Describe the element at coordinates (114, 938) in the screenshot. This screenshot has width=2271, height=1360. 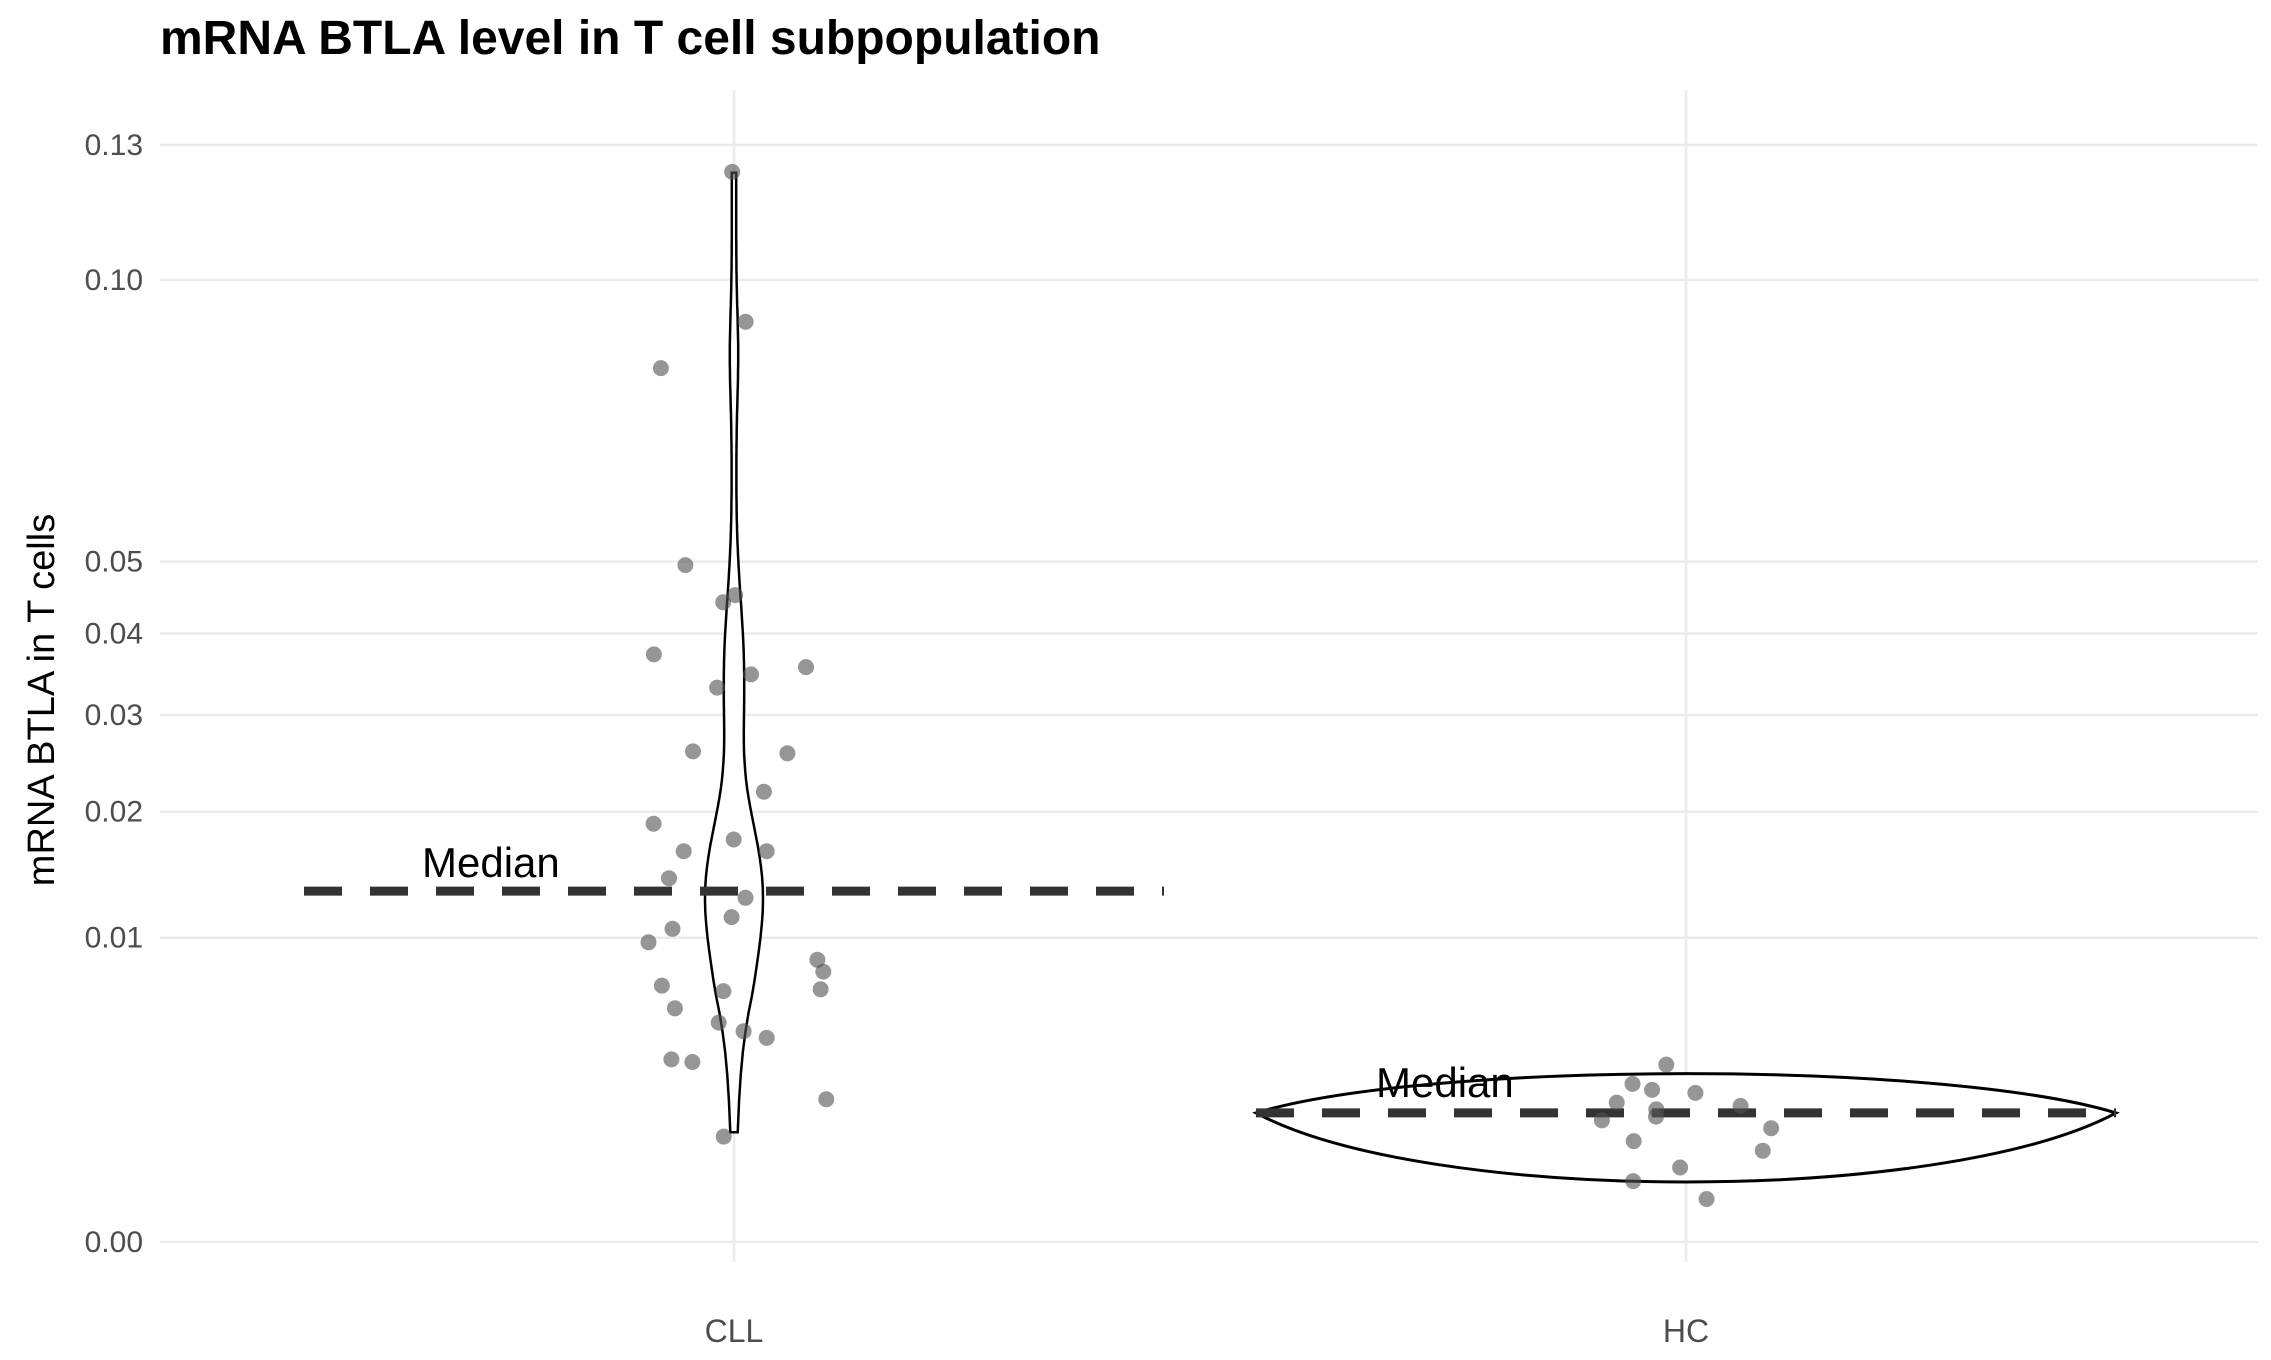
I see `y-tick-label: 0.01` at that location.